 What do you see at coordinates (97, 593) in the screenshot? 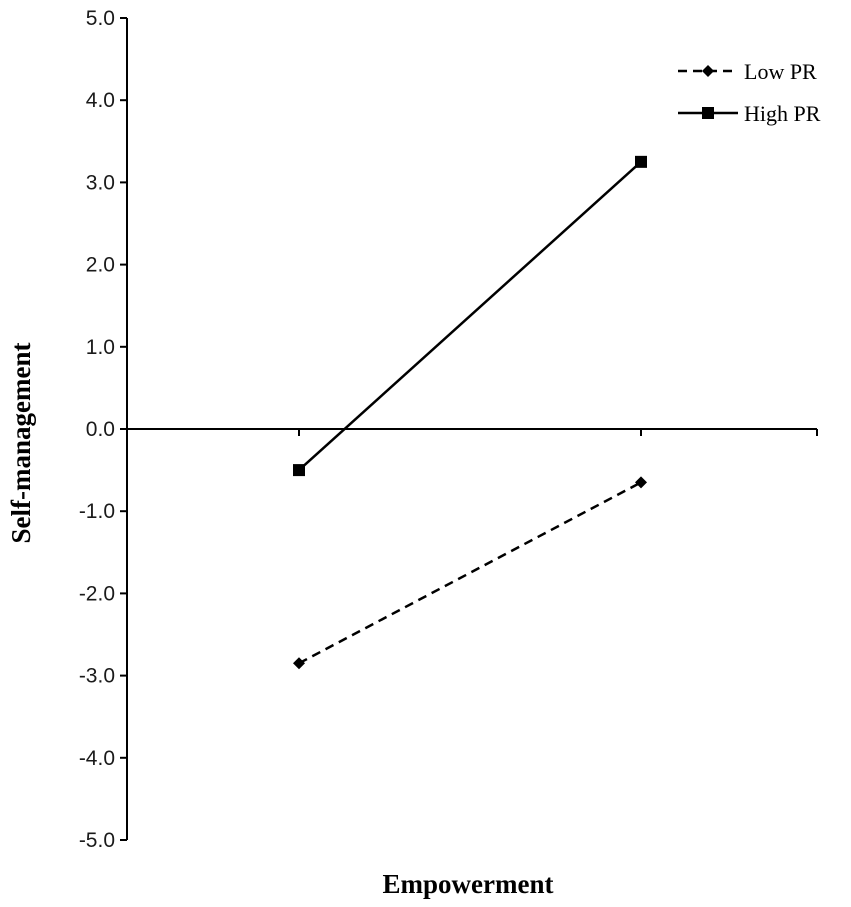
I see `y-tick-label: -2.0` at bounding box center [97, 593].